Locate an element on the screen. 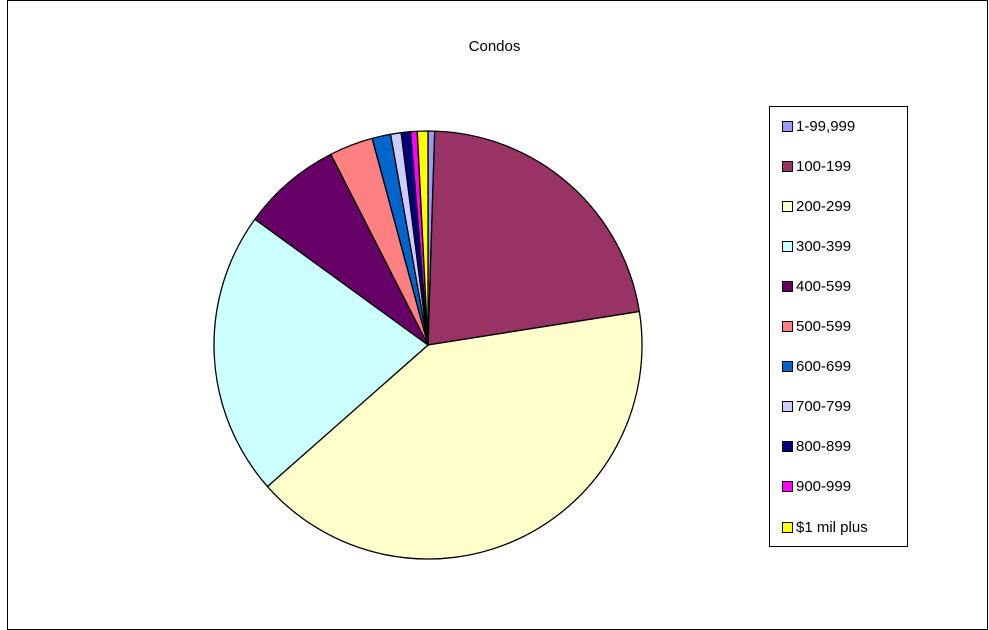 Image resolution: width=989 pixels, height=630 pixels. legend-item: 500-599 is located at coordinates (816, 327).